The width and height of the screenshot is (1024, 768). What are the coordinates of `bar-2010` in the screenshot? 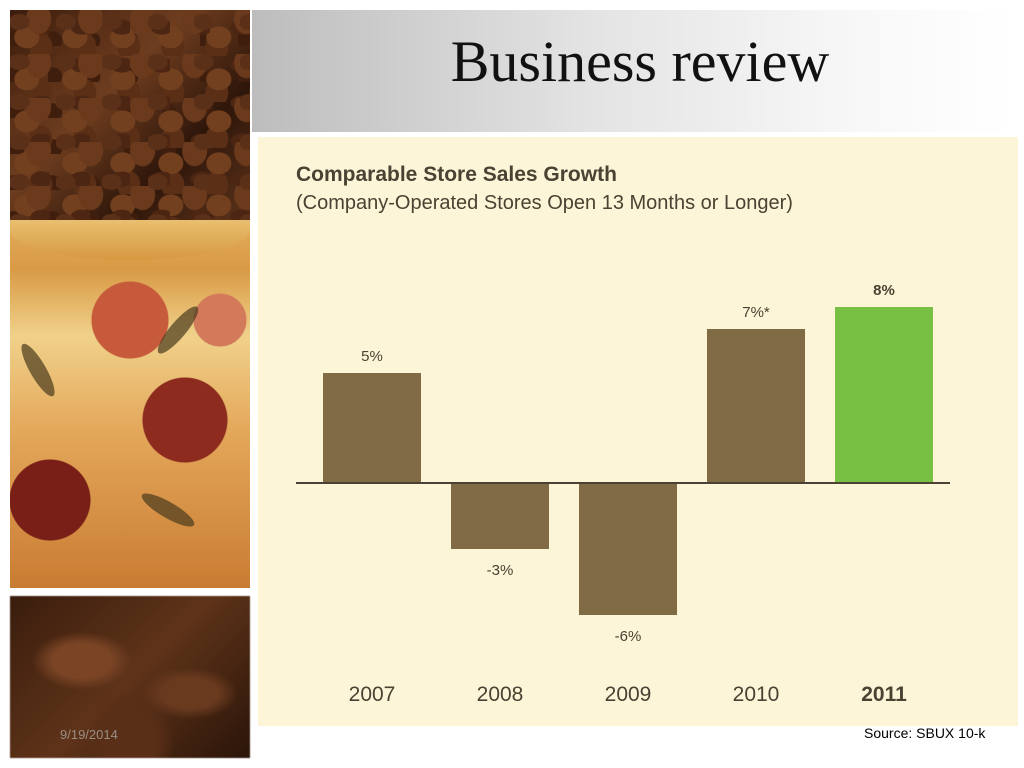 It's located at (756, 406).